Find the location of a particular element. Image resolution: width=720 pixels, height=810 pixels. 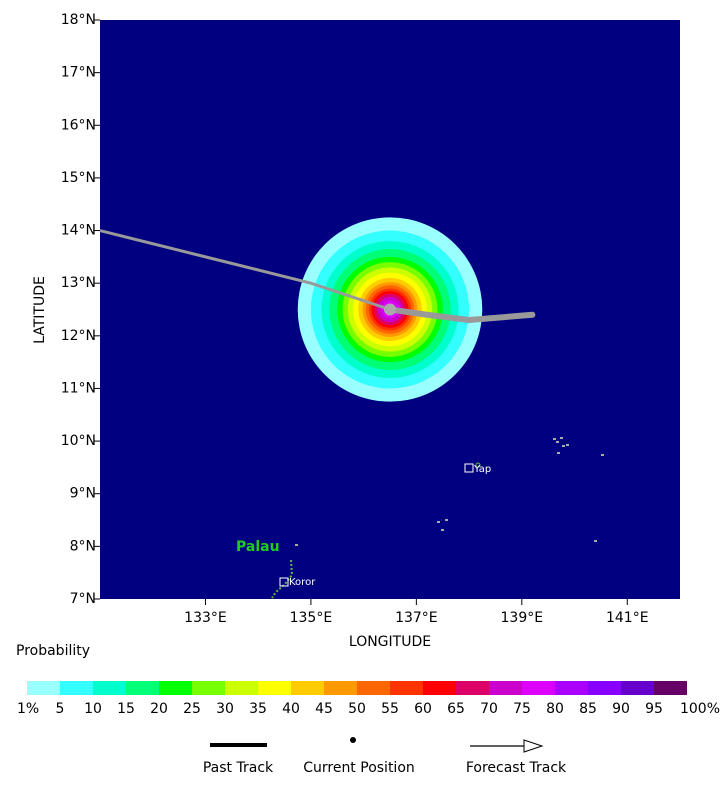

y-tick-label: 14°N is located at coordinates (78, 231).